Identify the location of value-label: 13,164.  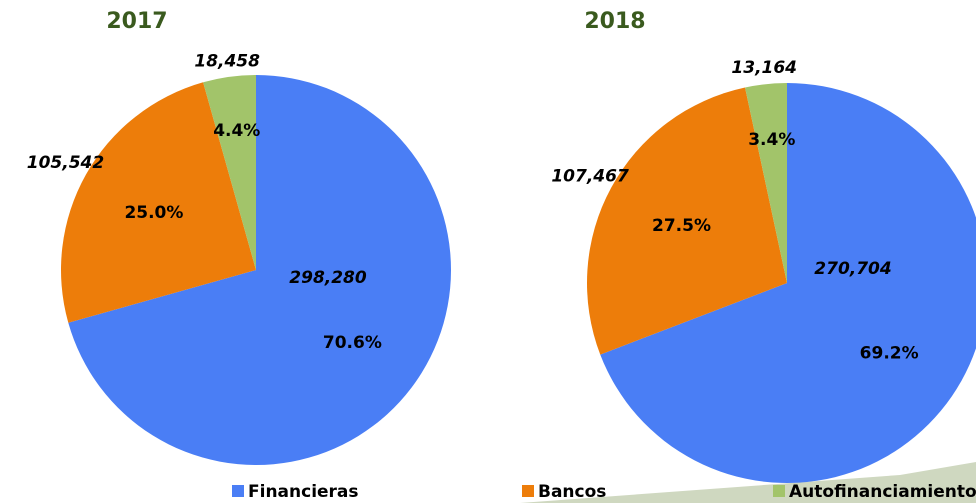
(764, 68).